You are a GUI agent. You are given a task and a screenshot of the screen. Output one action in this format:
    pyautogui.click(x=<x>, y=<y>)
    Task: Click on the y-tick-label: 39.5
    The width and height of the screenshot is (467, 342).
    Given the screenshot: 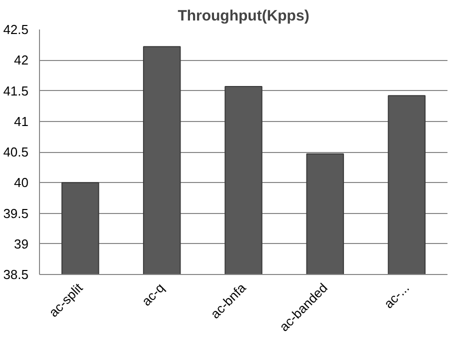 What is the action you would take?
    pyautogui.click(x=16, y=213)
    